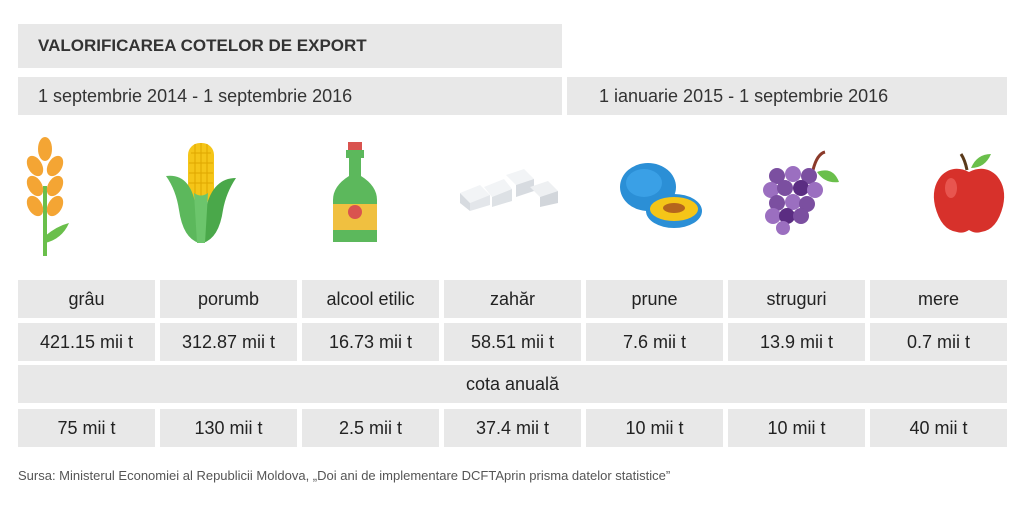 Image resolution: width=1024 pixels, height=508 pixels. What do you see at coordinates (938, 342) in the screenshot?
I see `exported-value-cell: 0.7 mii t` at bounding box center [938, 342].